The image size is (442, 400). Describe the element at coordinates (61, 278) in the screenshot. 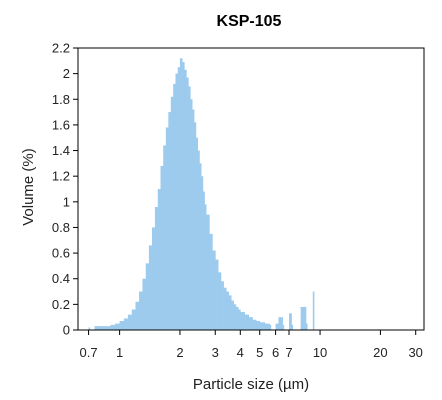

I see `y-tick-label-2: 0.4` at that location.